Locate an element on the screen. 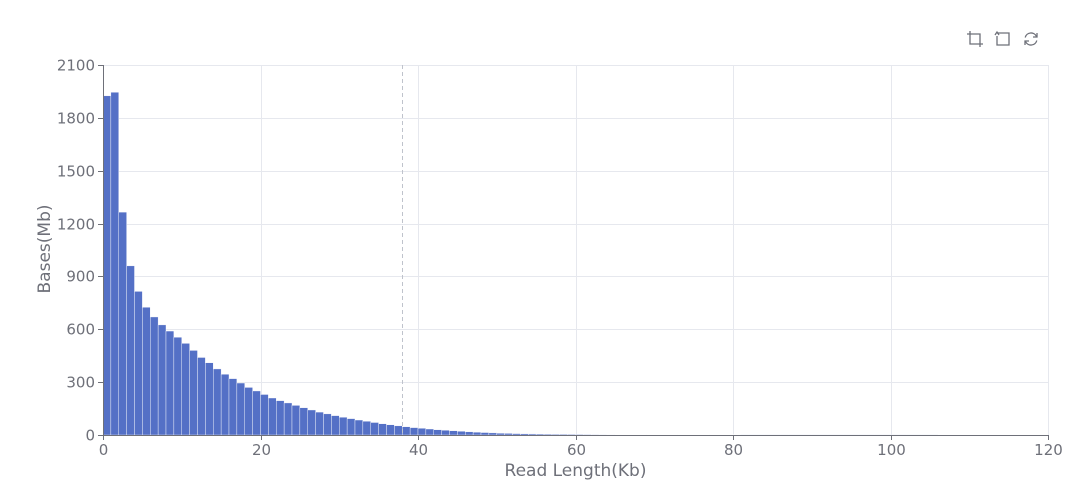 The height and width of the screenshot is (486, 1080). x-tick-label: 100 is located at coordinates (891, 450).